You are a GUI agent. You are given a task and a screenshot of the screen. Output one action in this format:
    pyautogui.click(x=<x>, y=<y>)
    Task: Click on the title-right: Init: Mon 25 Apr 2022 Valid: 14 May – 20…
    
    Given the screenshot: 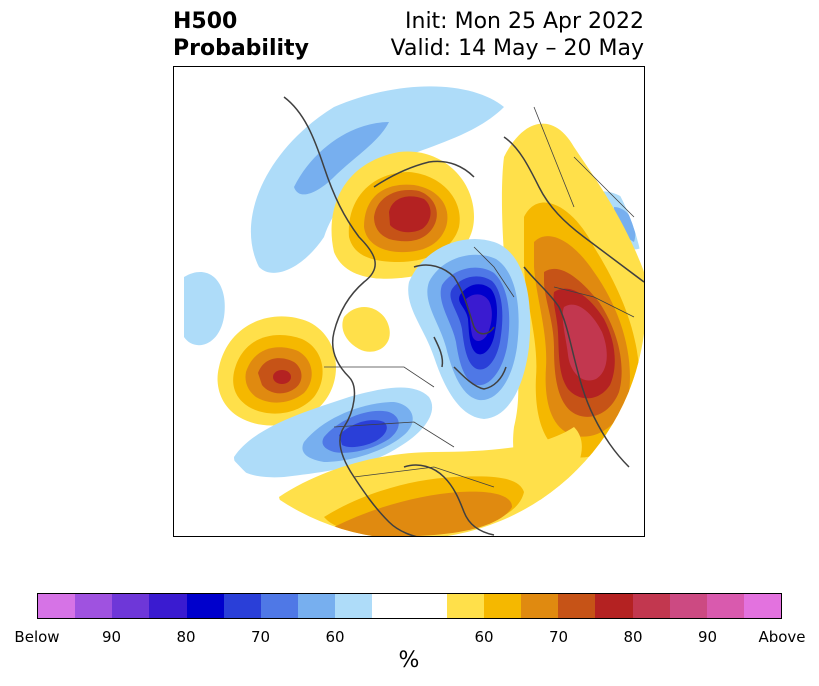 What is the action you would take?
    pyautogui.click(x=517, y=35)
    